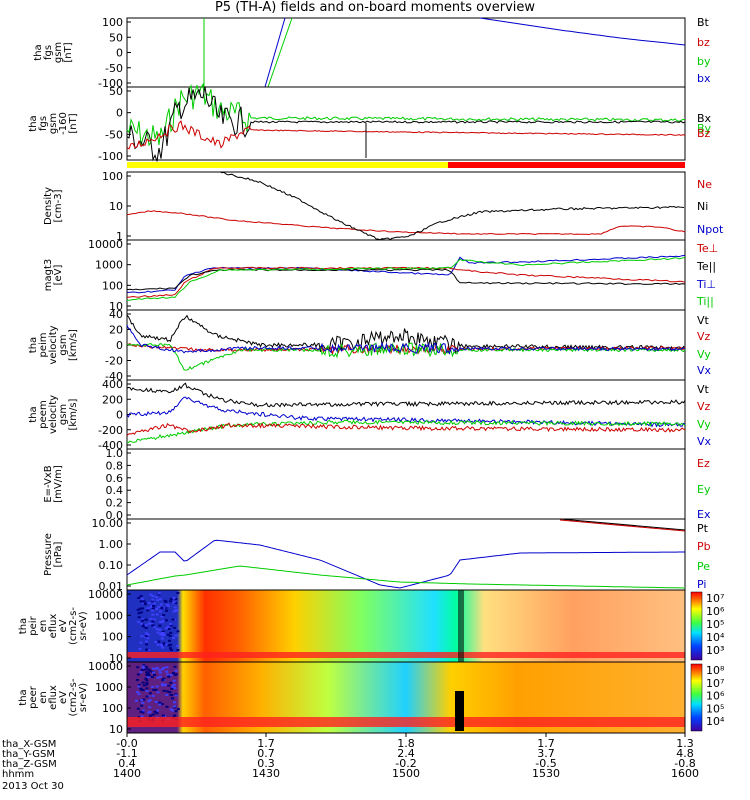 The image size is (750, 800). Describe the element at coordinates (53, 414) in the screenshot. I see `y-axis-label: tha peem velocity gsm [km/s]` at that location.